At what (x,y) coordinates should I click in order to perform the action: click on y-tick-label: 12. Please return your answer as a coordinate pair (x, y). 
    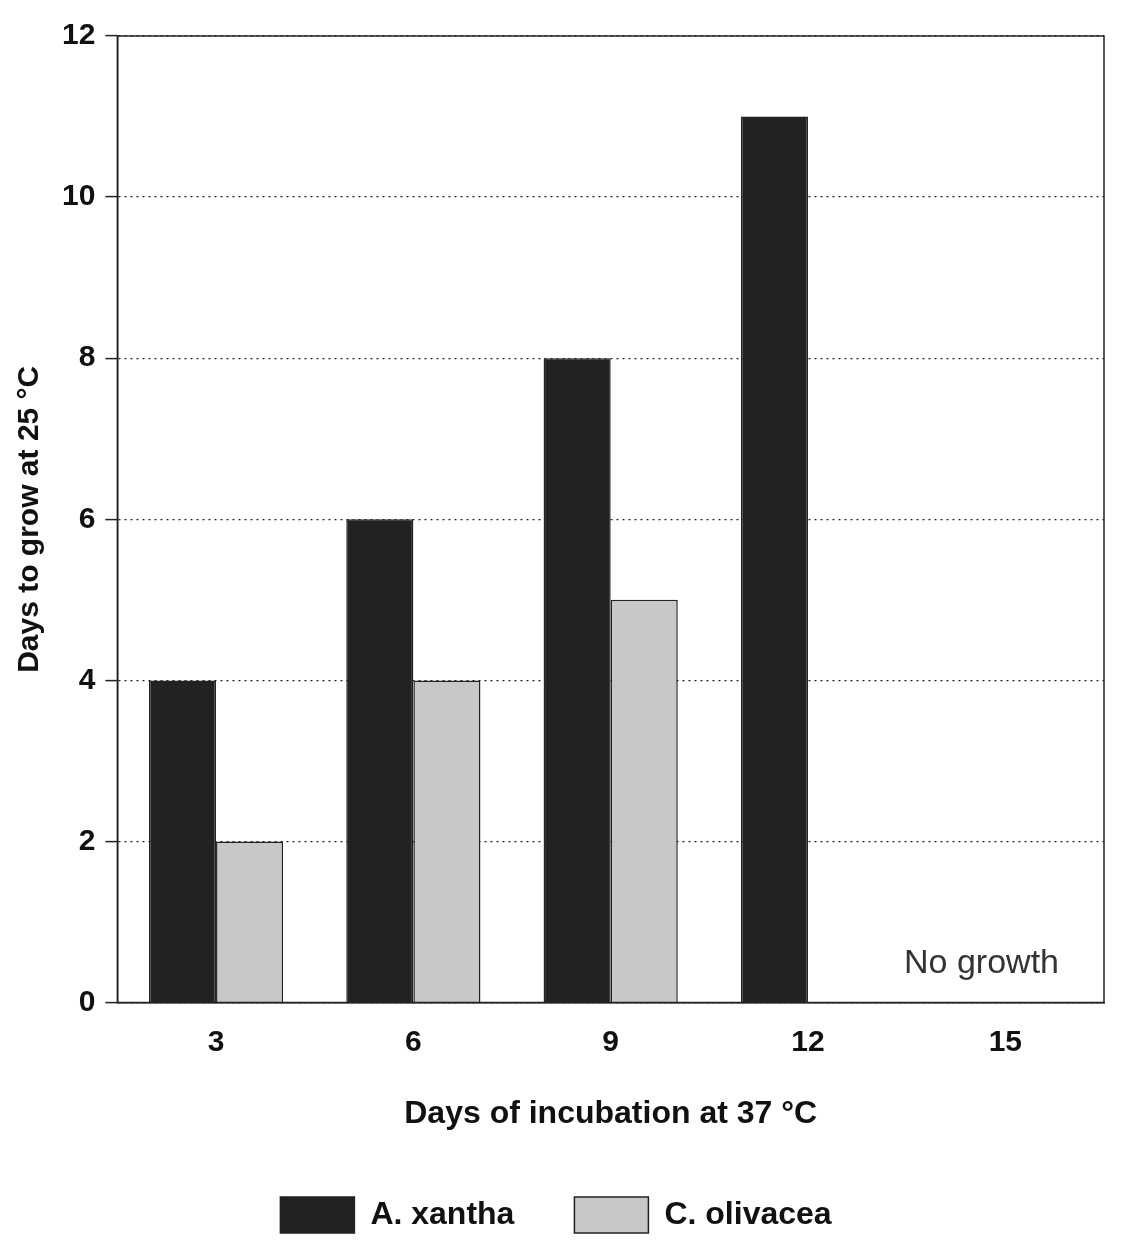
    Looking at the image, I should click on (78, 34).